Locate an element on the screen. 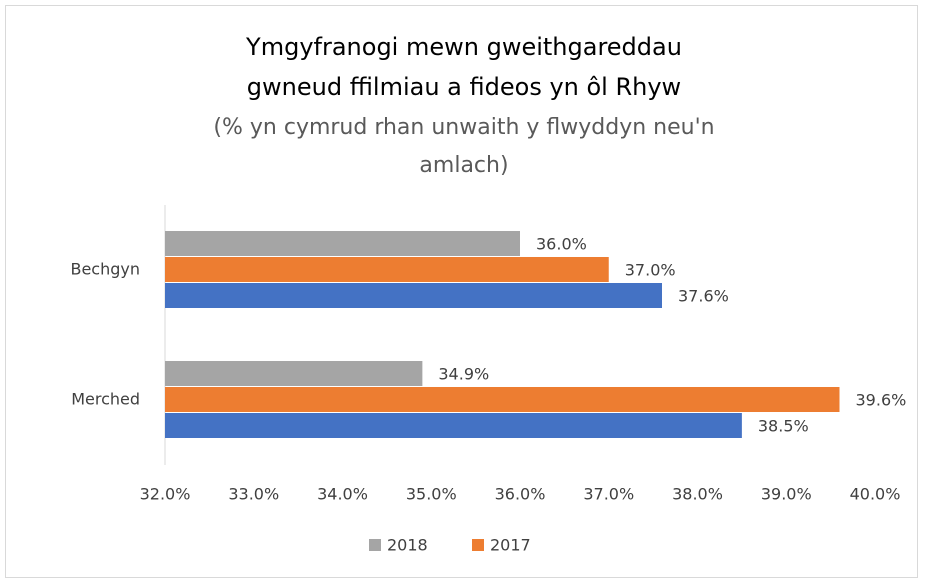  data-label: 34.9% is located at coordinates (463, 374).